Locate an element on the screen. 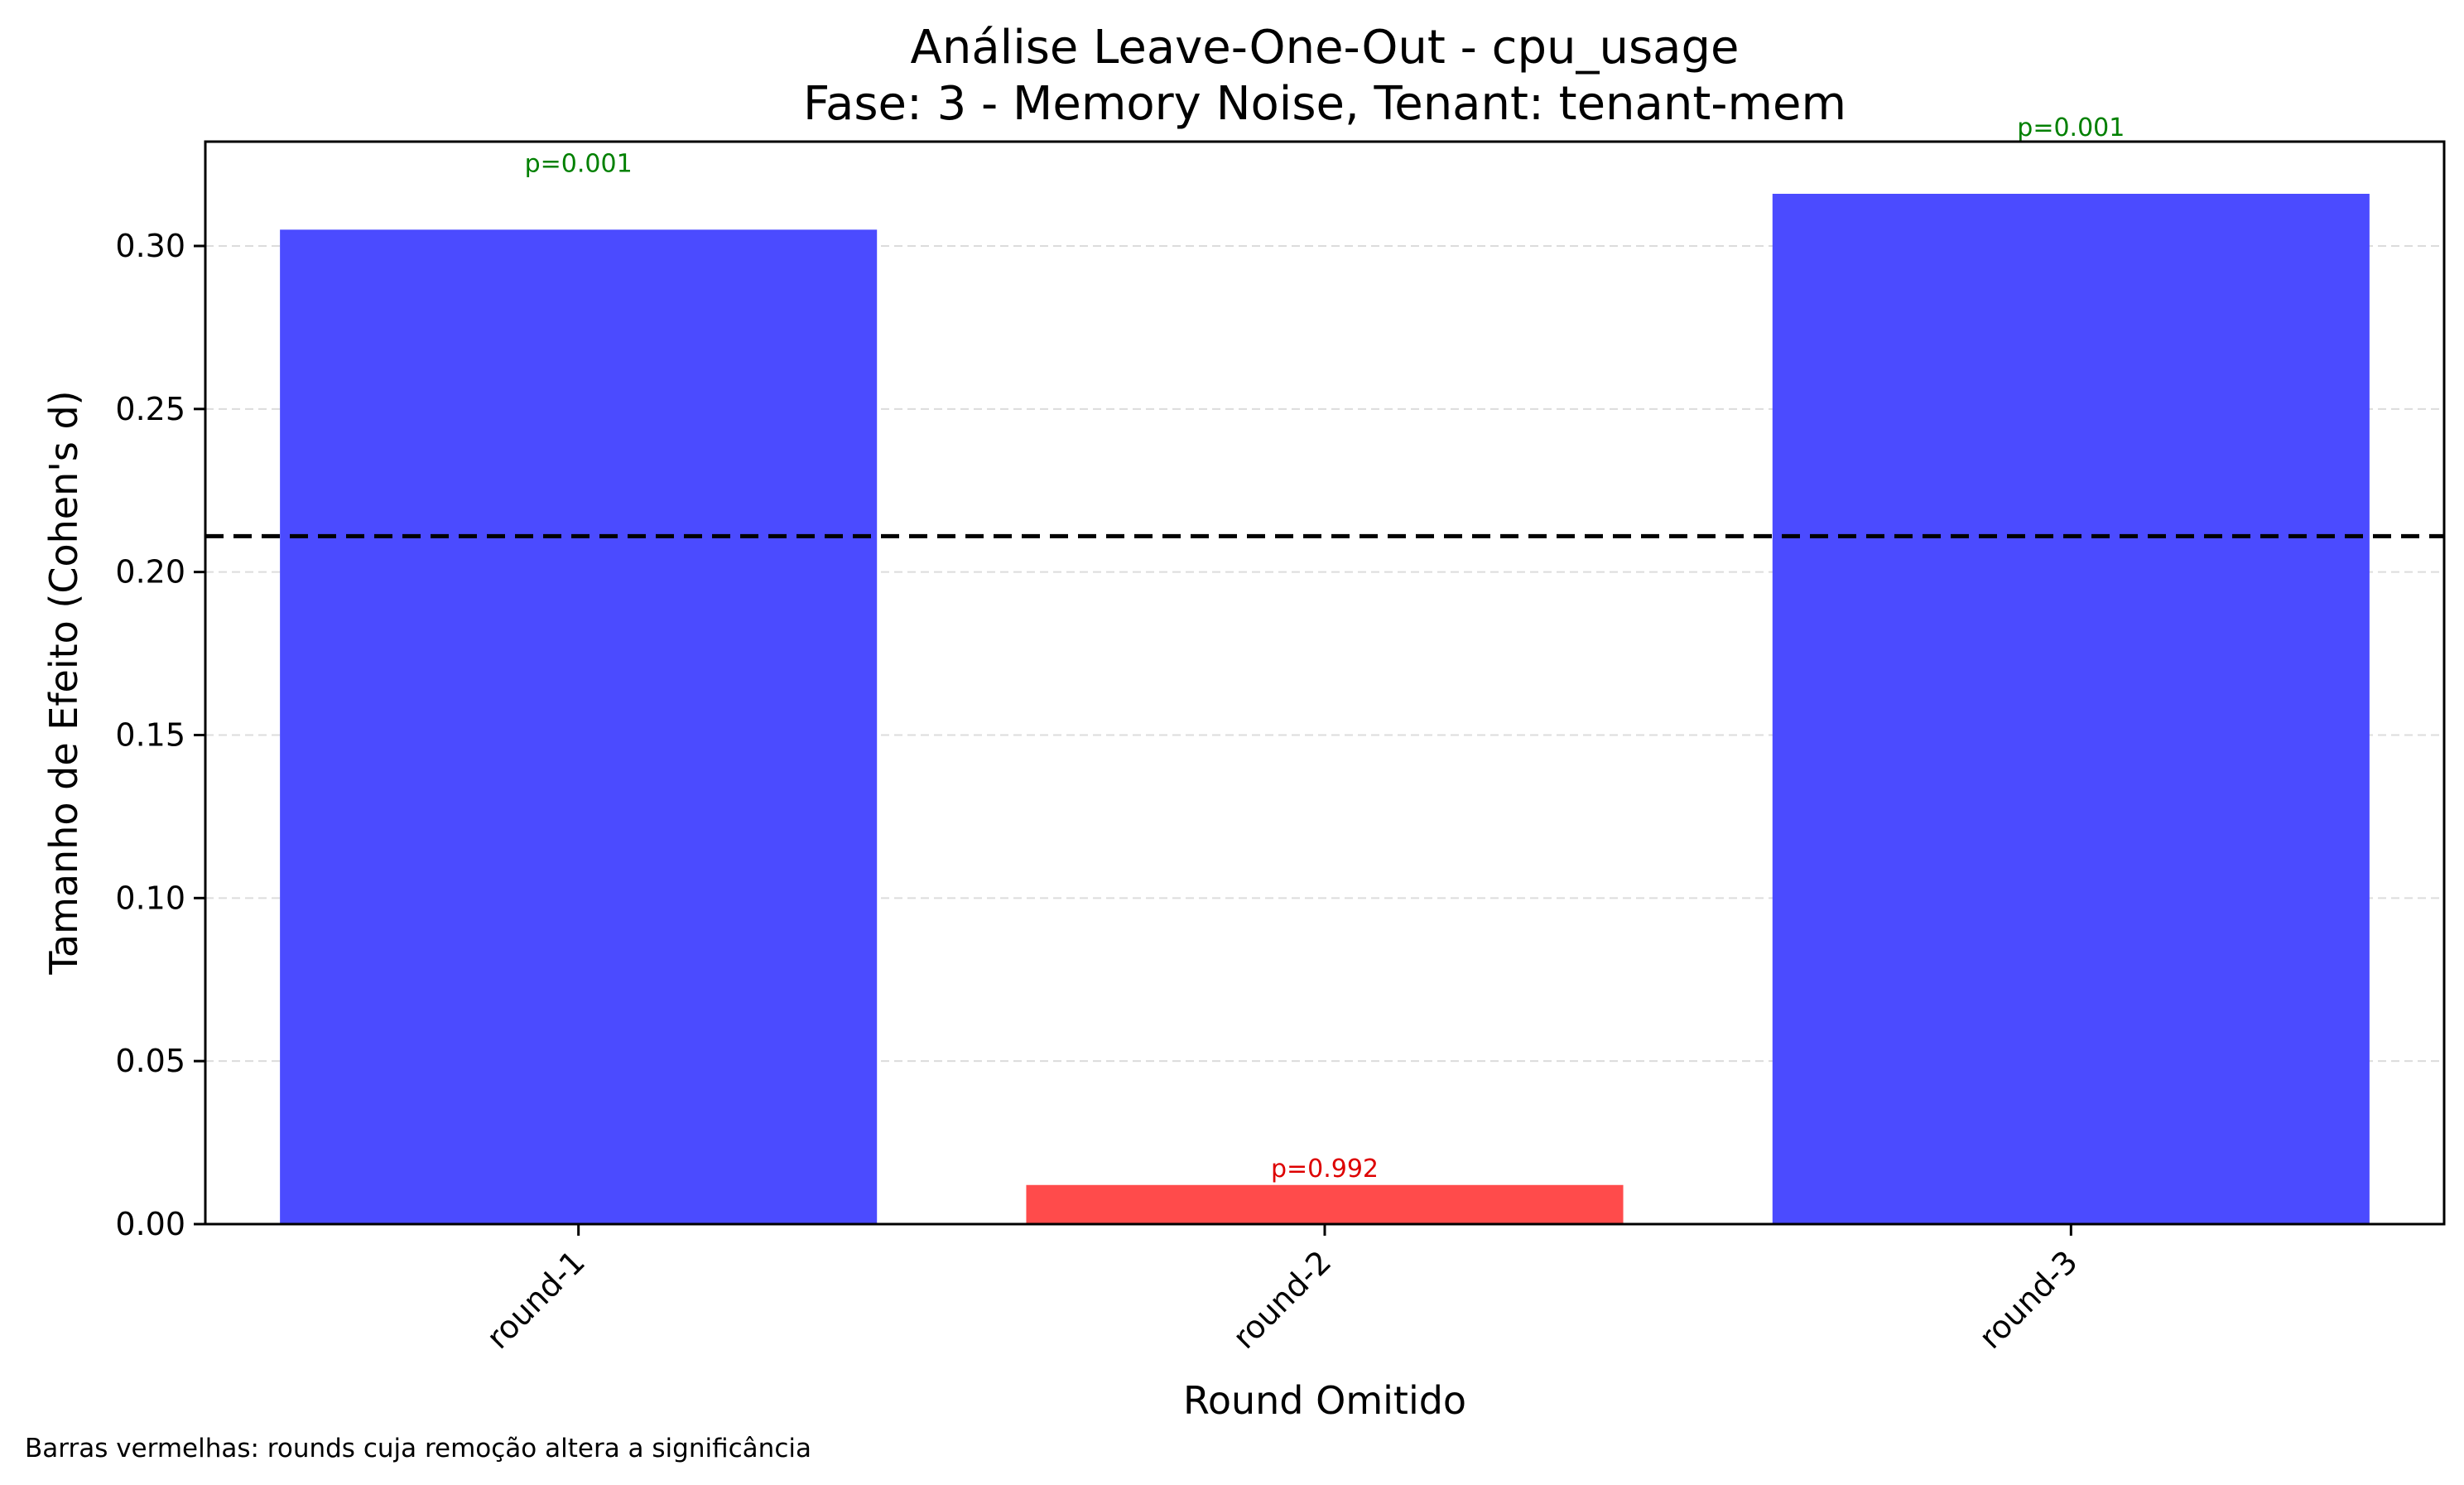  x-tick-label-round-1: round-1 is located at coordinates (536, 1299).